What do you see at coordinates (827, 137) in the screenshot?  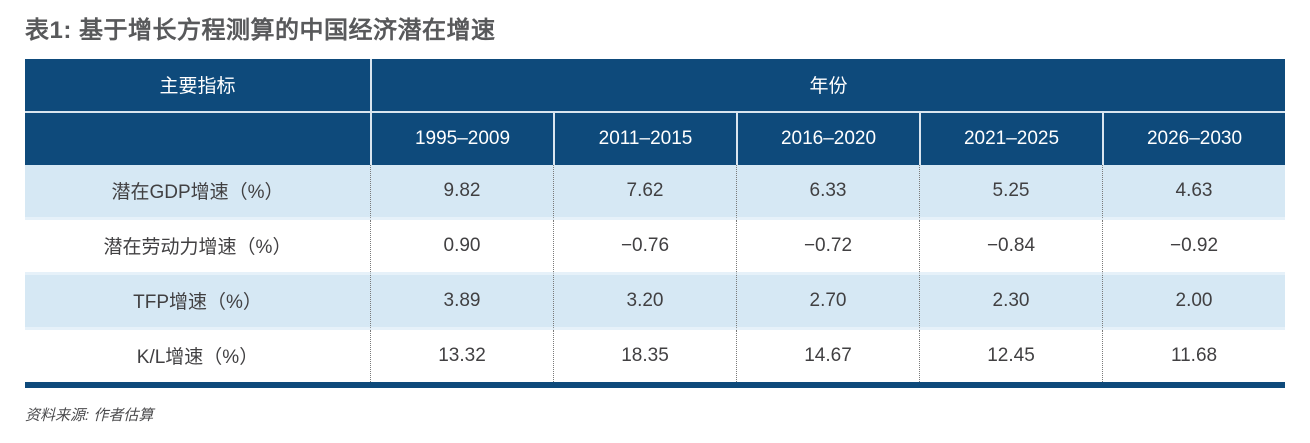 I see `column-header: 2016–2020` at bounding box center [827, 137].